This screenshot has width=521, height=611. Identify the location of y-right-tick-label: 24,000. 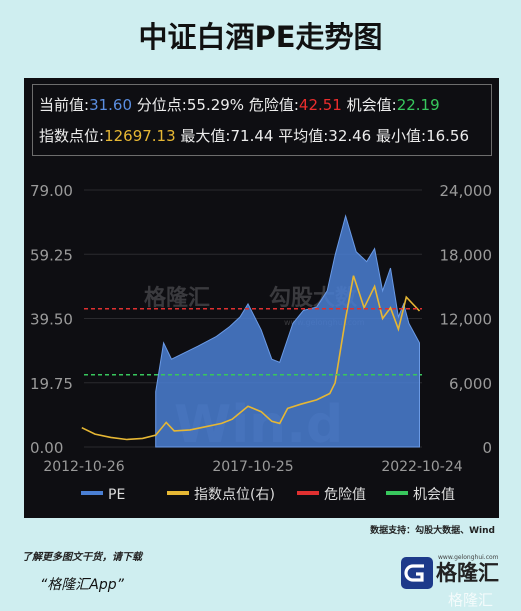
(466, 191).